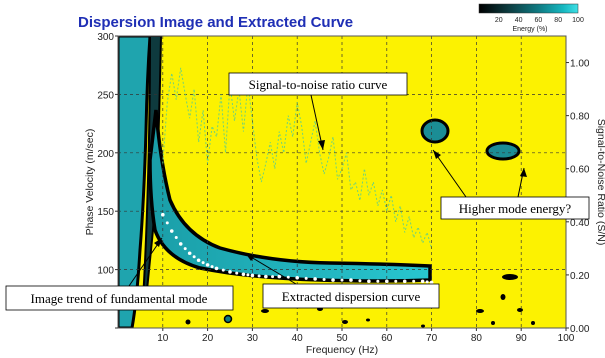  I want to click on colorbar: 20 40 60 80 100 Energy (%), so click(531, 18).